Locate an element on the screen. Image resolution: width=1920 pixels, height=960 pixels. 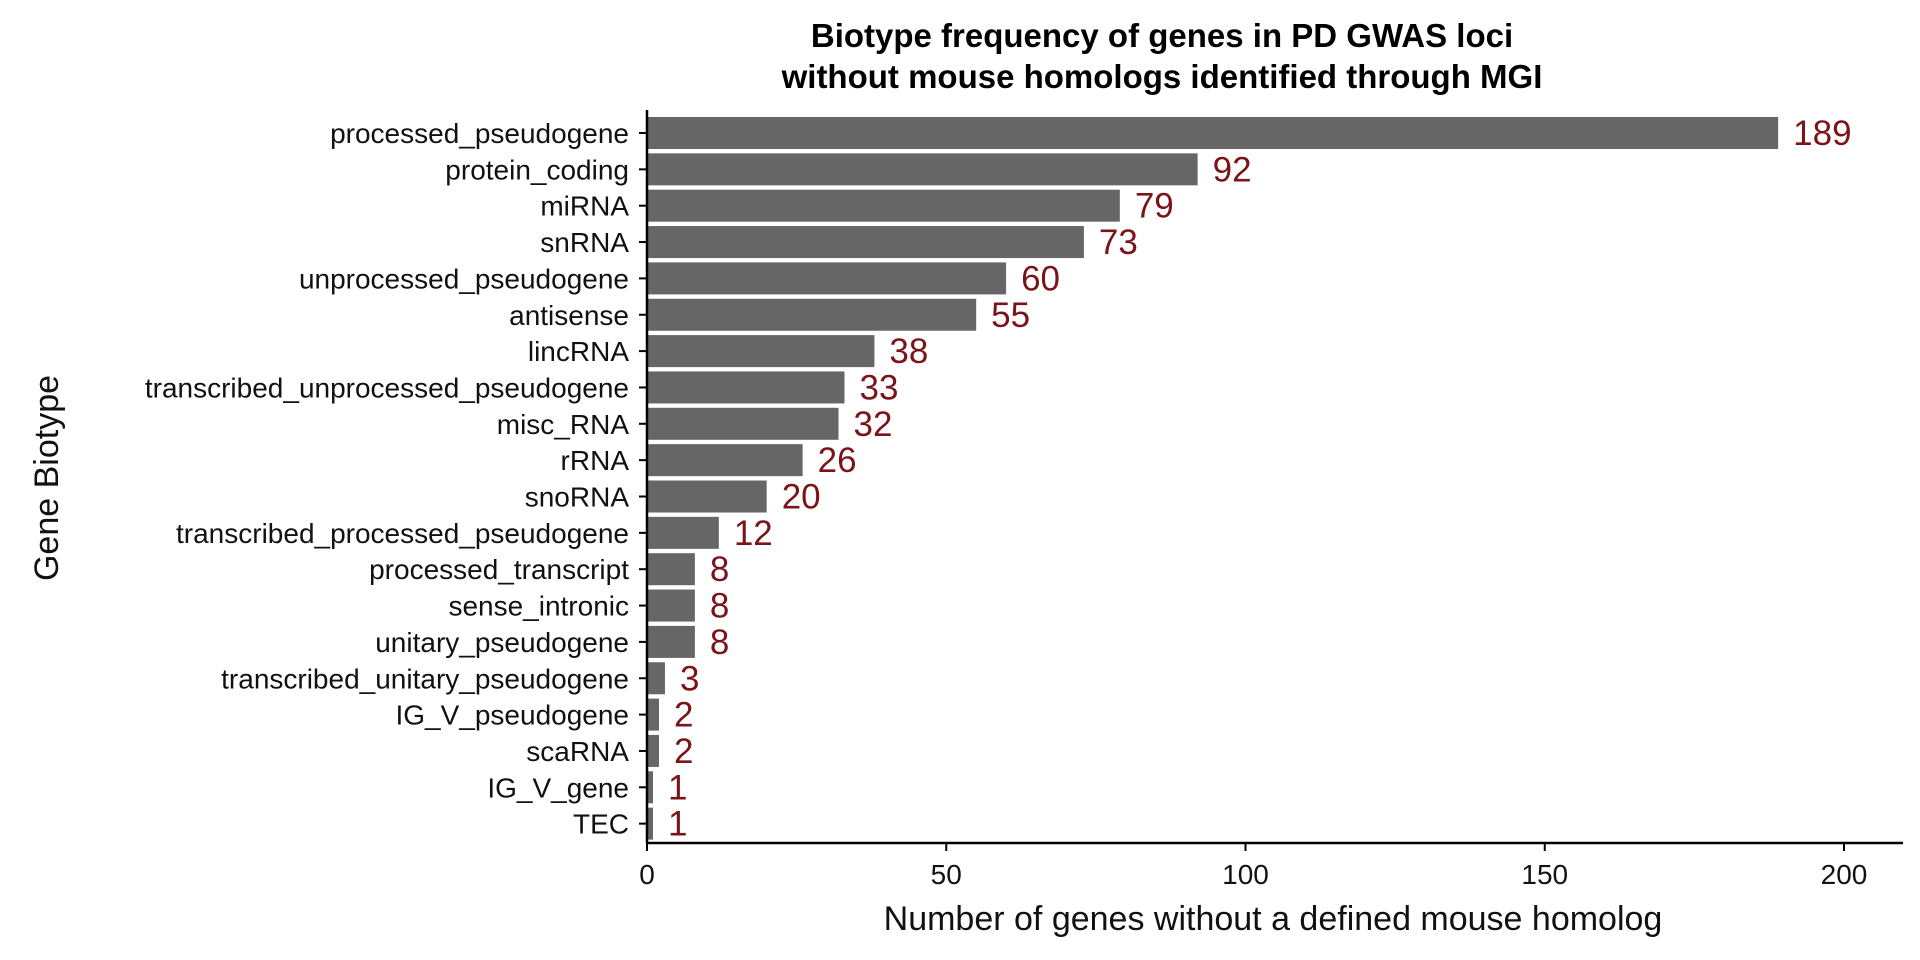
y-tick-label: antisense is located at coordinates (569, 315).